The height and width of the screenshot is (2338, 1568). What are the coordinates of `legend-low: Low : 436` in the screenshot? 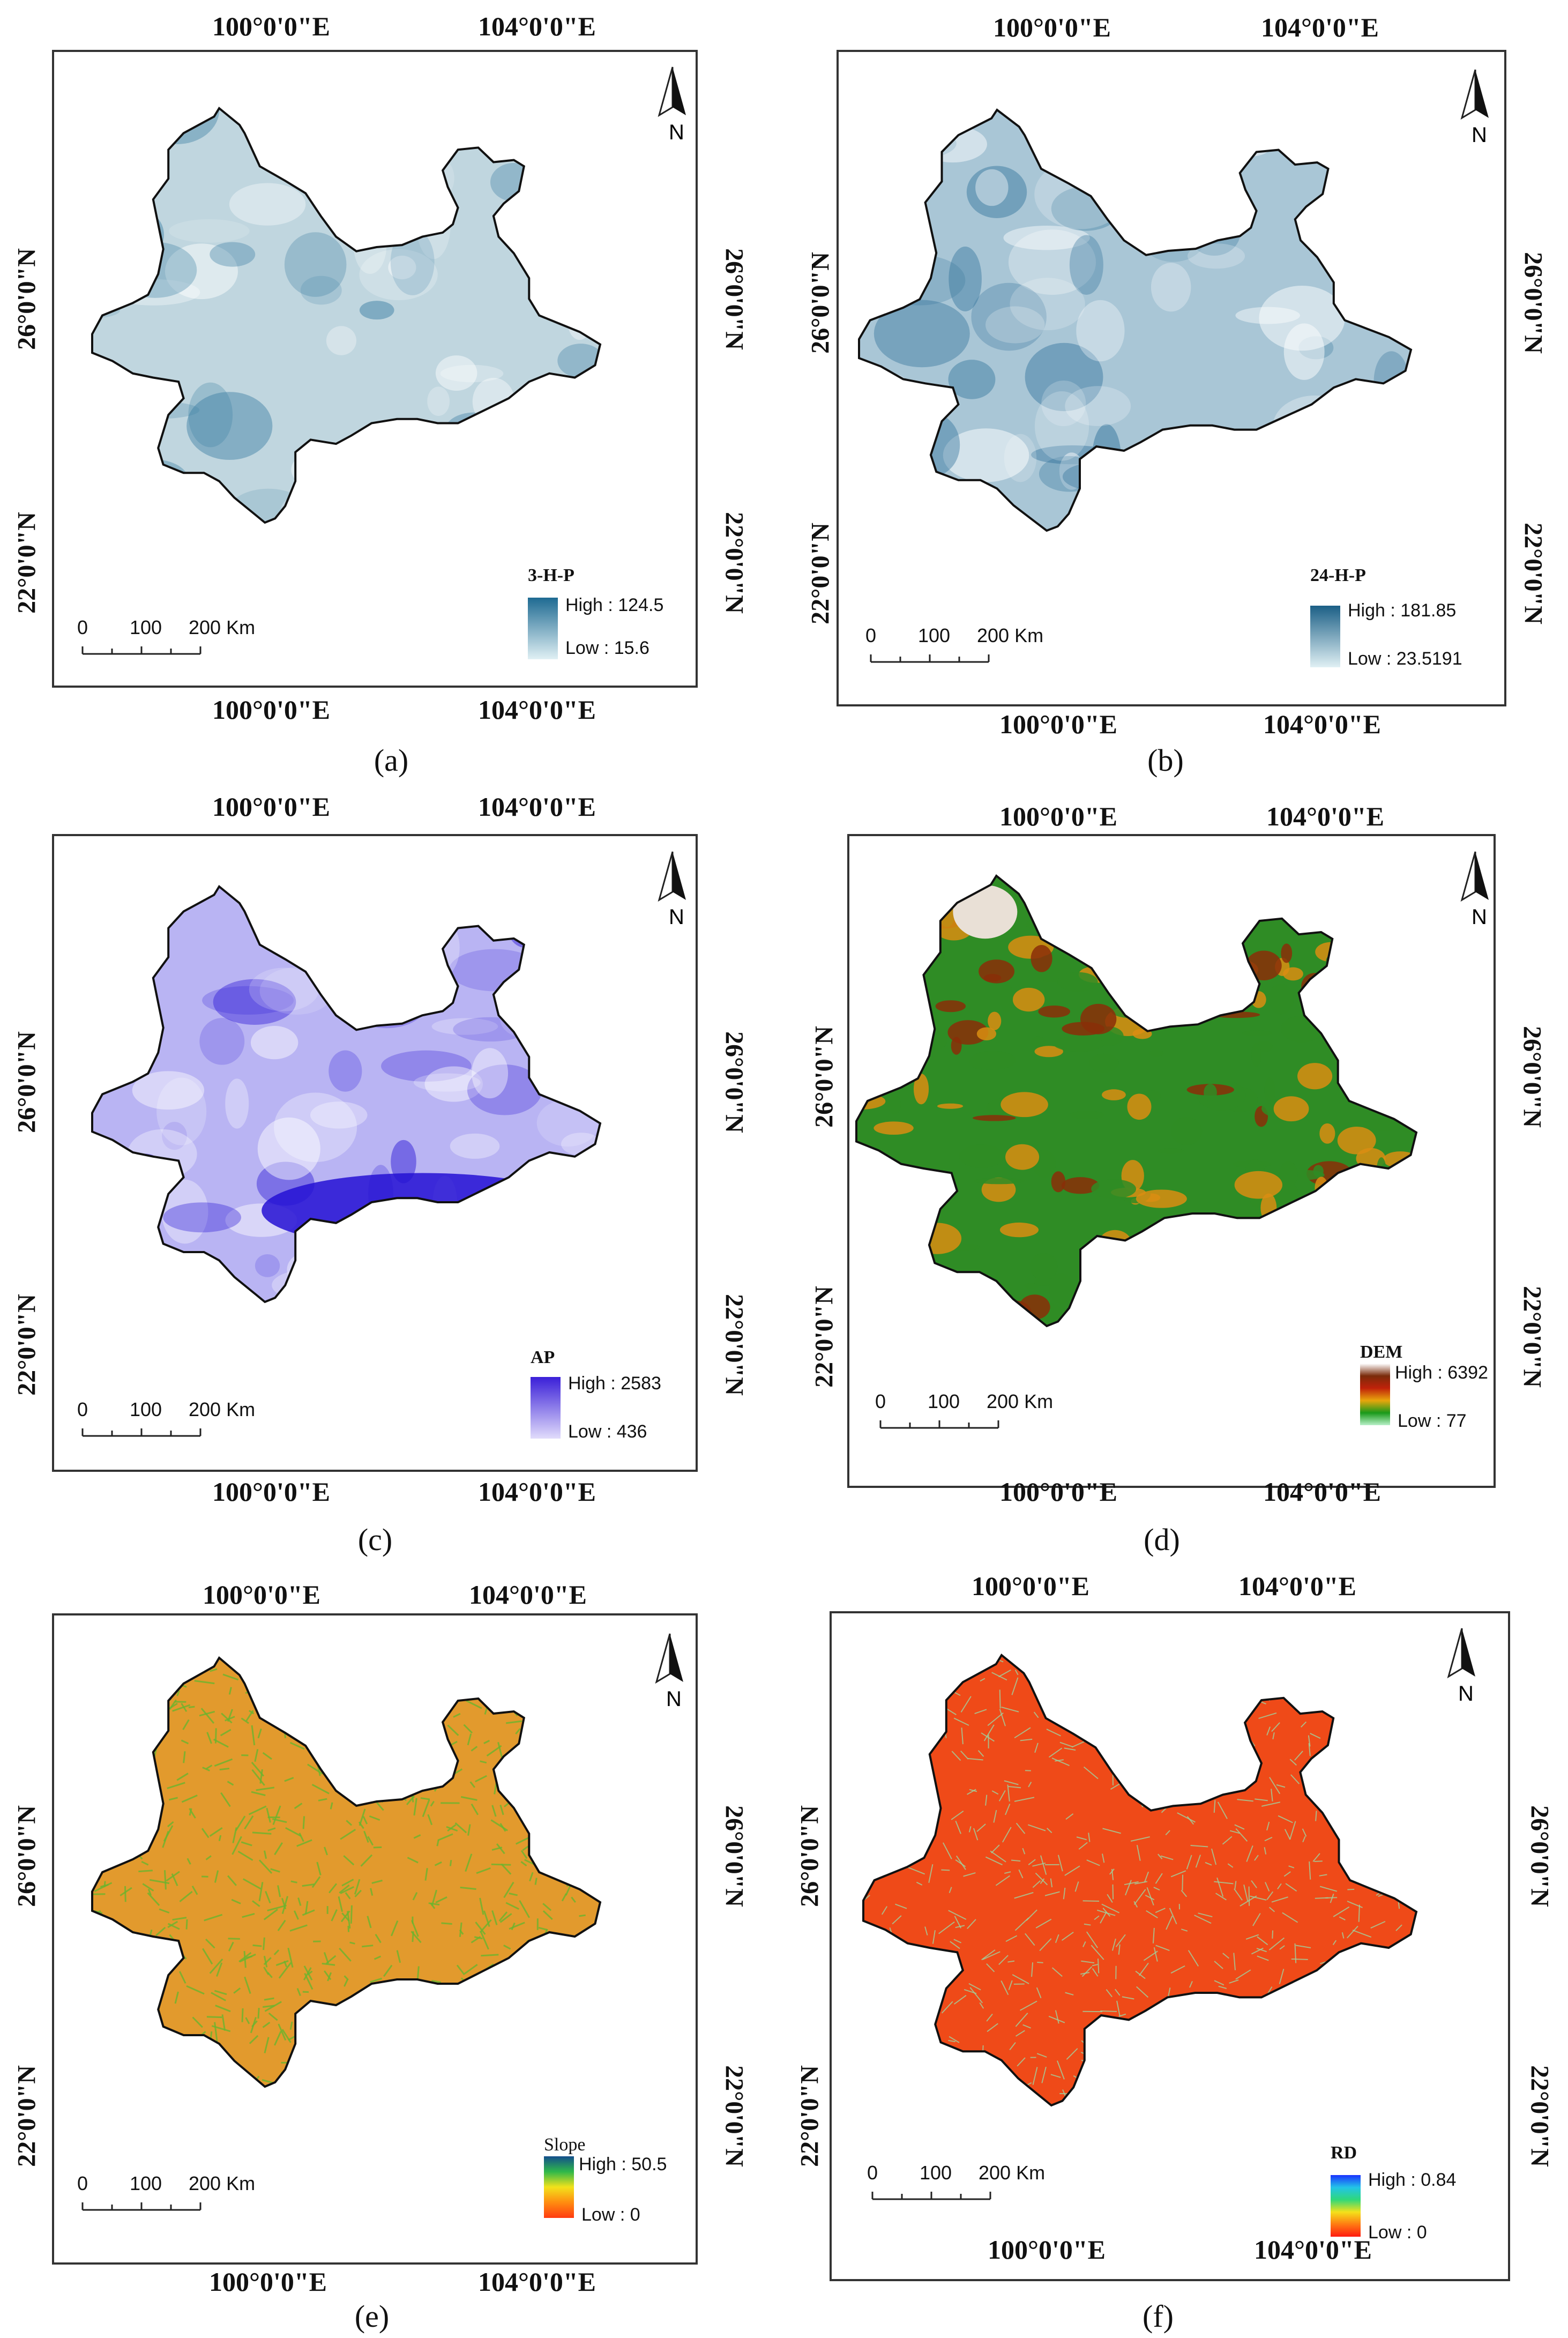 It's located at (607, 1431).